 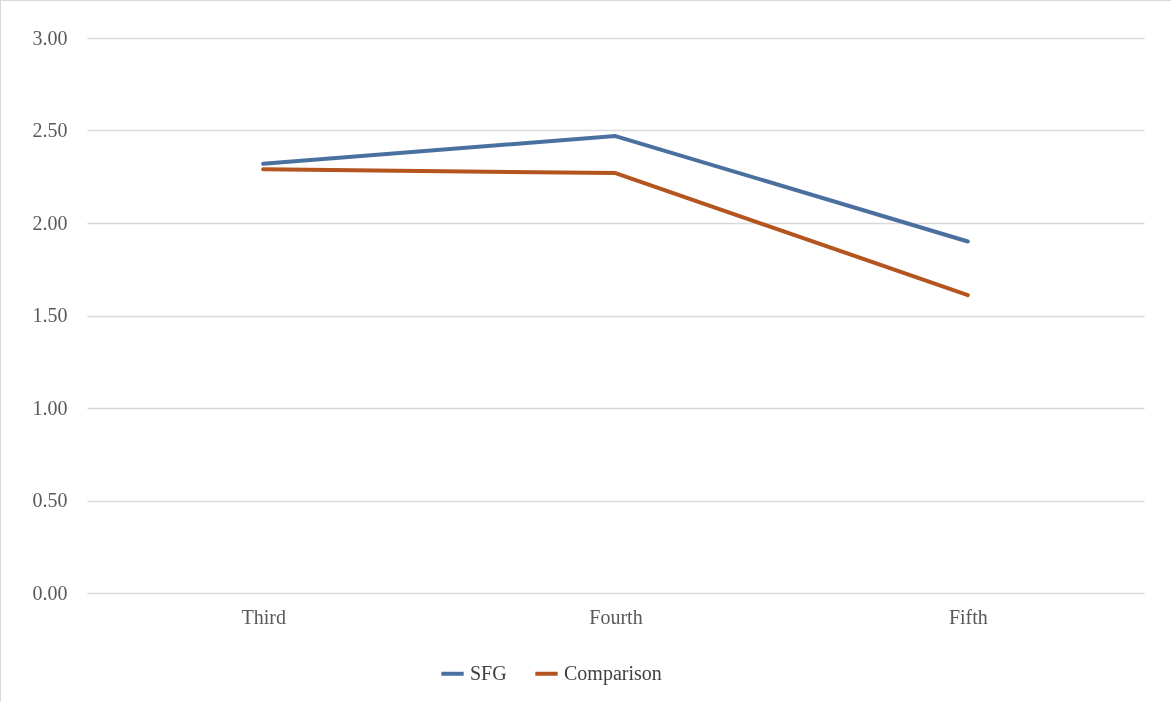 What do you see at coordinates (616, 616) in the screenshot?
I see `x-tick-label: Fourth` at bounding box center [616, 616].